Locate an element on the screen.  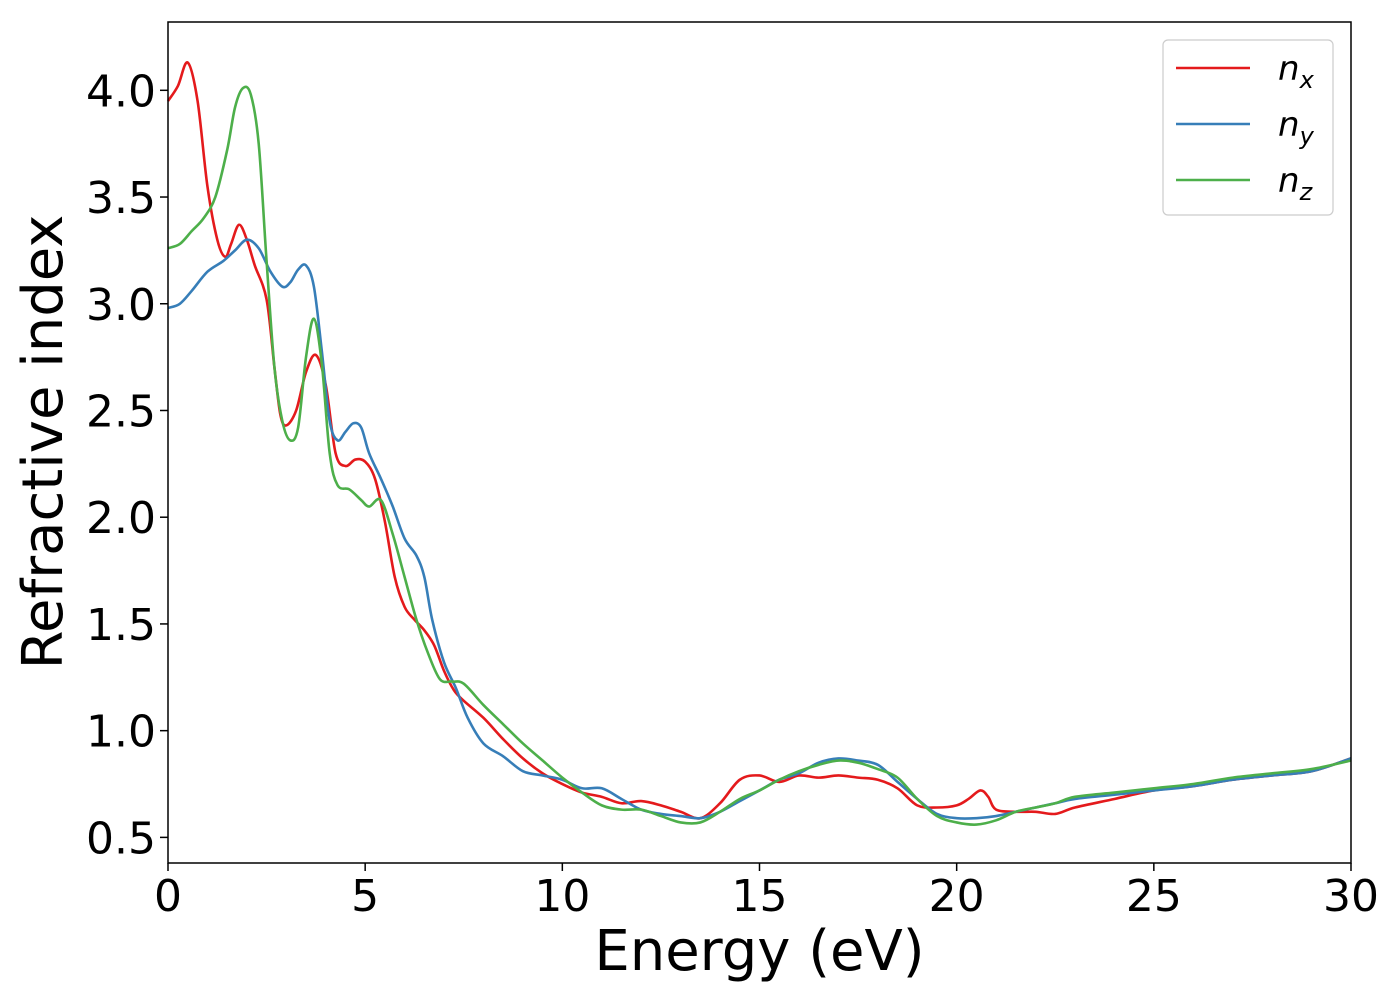
y-axis-title: Refractive index is located at coordinates (43, 442).